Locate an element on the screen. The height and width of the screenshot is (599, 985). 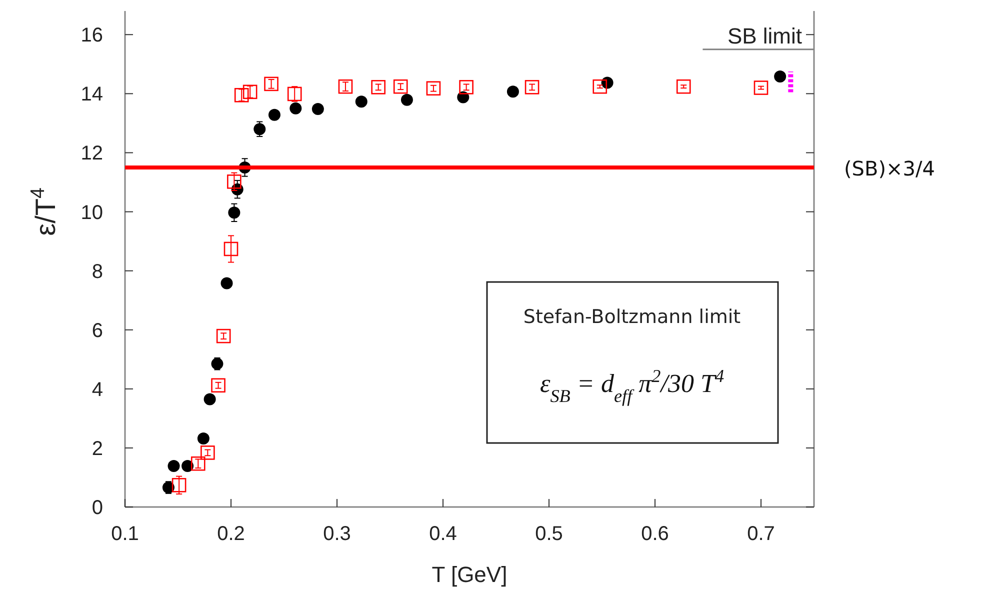
series-label: SB limit is located at coordinates (764, 35).